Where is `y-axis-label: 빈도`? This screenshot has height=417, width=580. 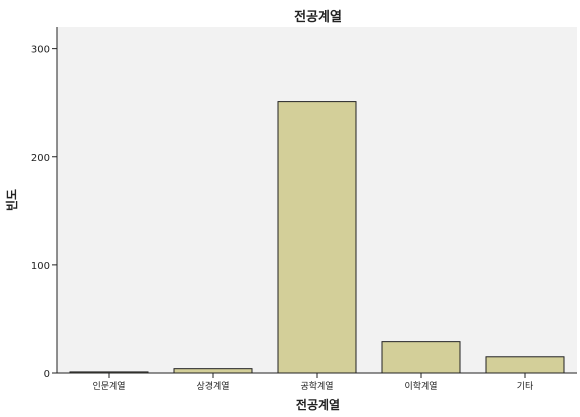
y-axis-label: 빈도 is located at coordinates (11, 200).